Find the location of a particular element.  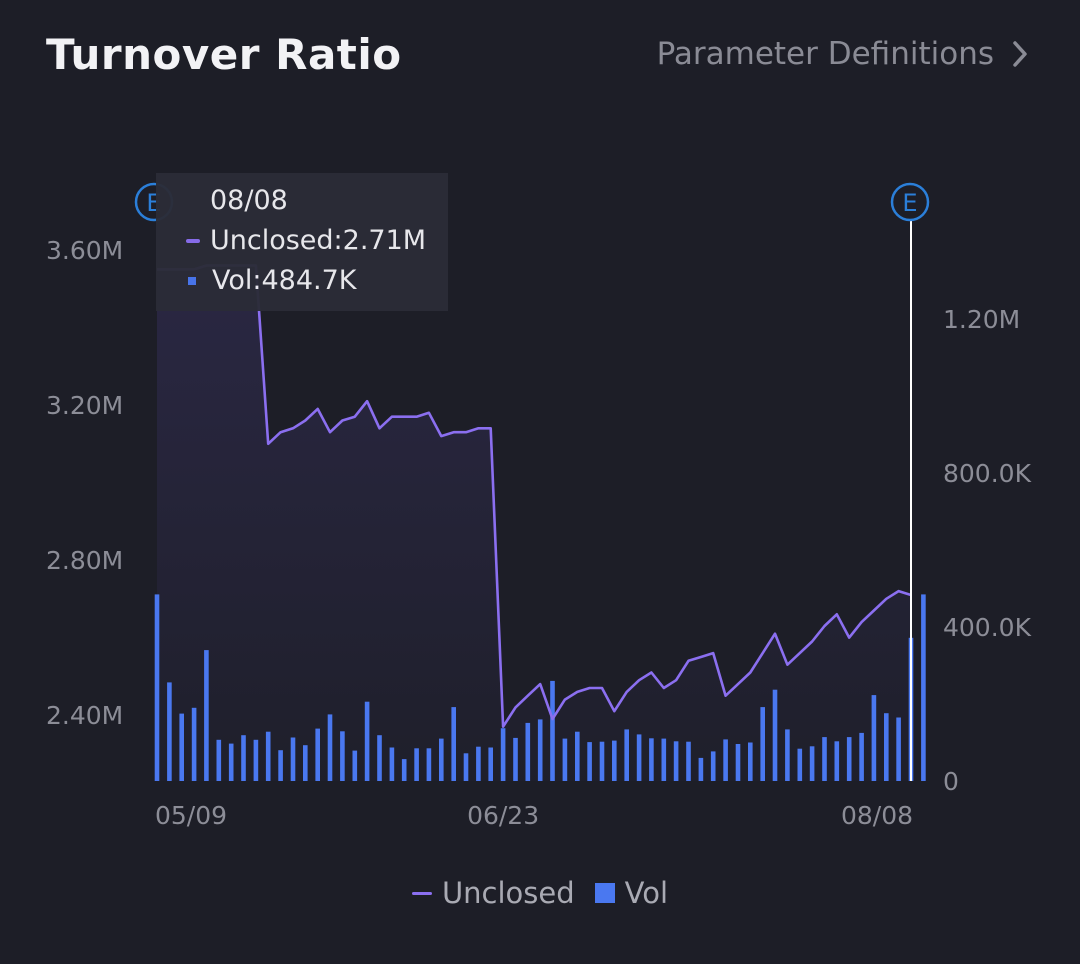

tooltip-unclosed-row: Unclosed: 2.71M is located at coordinates (306, 240).